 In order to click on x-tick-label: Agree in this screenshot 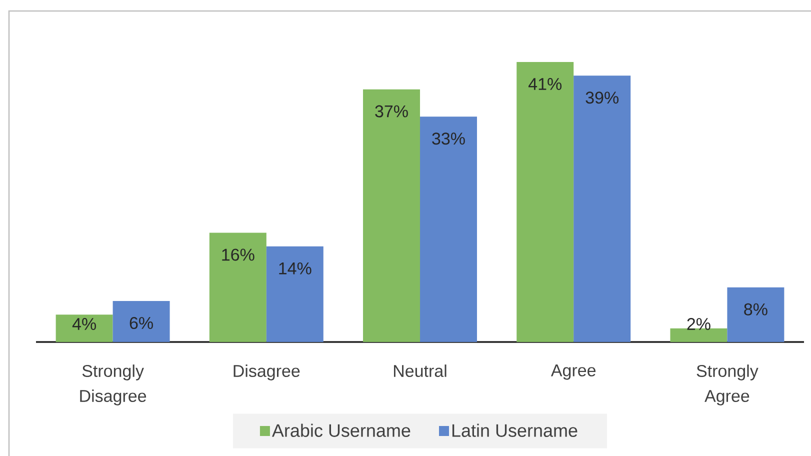, I will do `click(573, 372)`.